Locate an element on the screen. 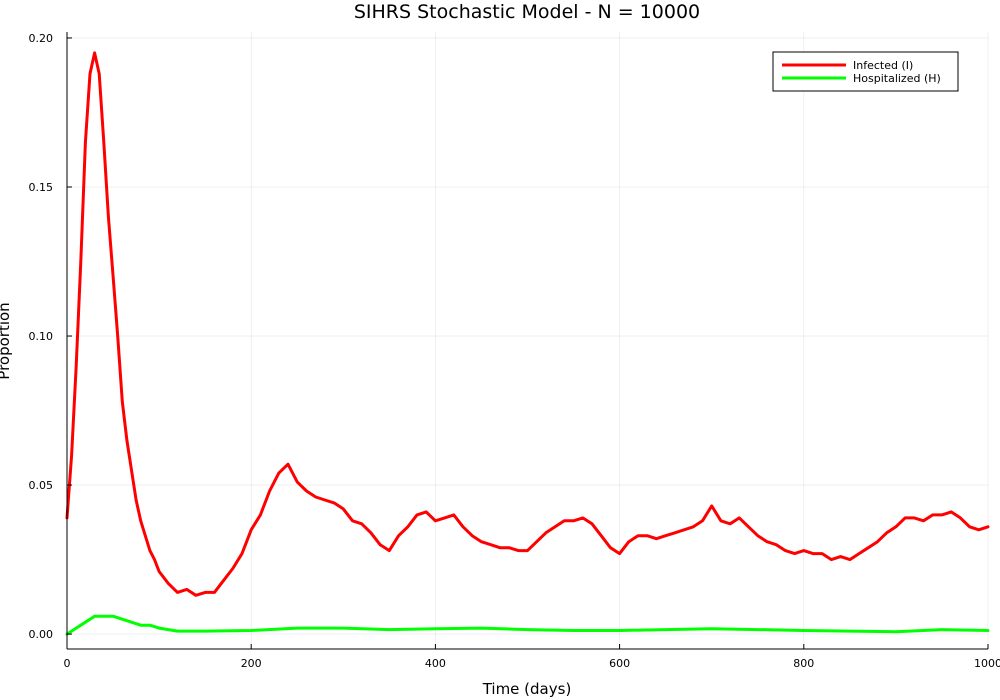 Image resolution: width=1000 pixels, height=700 pixels. x-tick-label: 800 is located at coordinates (803, 663).